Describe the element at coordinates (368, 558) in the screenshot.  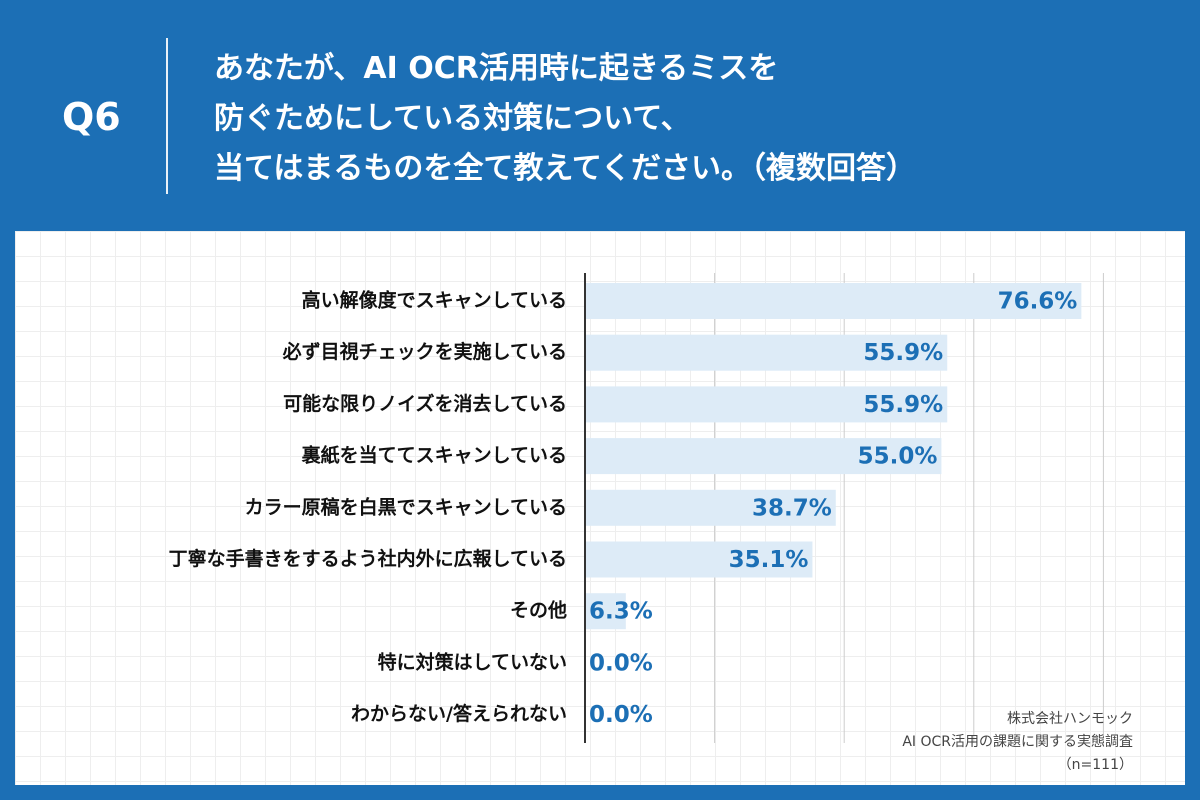
I see `category-label: 丁寧な手書きをするよう社内外に広報している` at that location.